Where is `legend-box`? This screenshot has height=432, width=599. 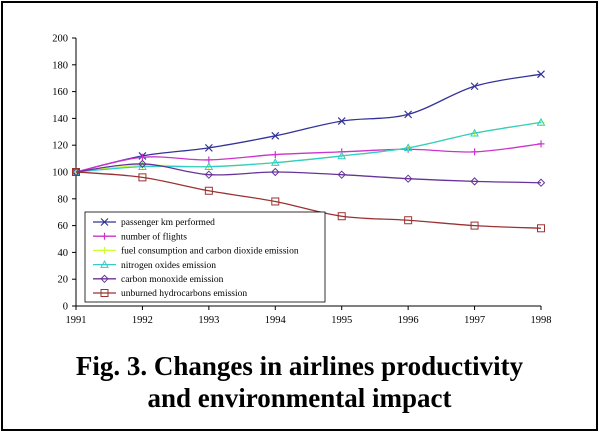 legend-box is located at coordinates (205, 257).